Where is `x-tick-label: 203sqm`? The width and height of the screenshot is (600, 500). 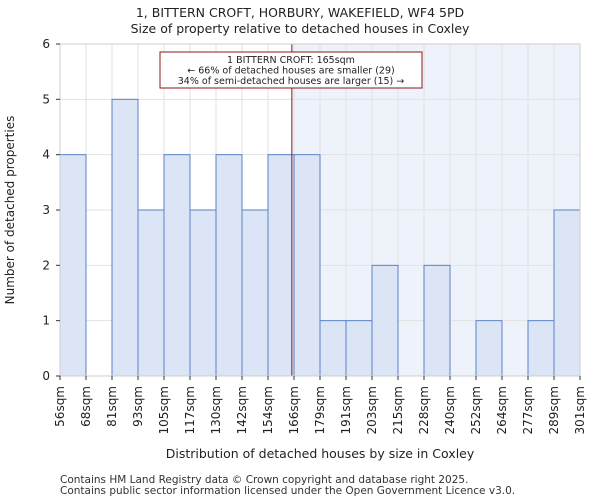
x-tick-label: 203sqm is located at coordinates (372, 410).